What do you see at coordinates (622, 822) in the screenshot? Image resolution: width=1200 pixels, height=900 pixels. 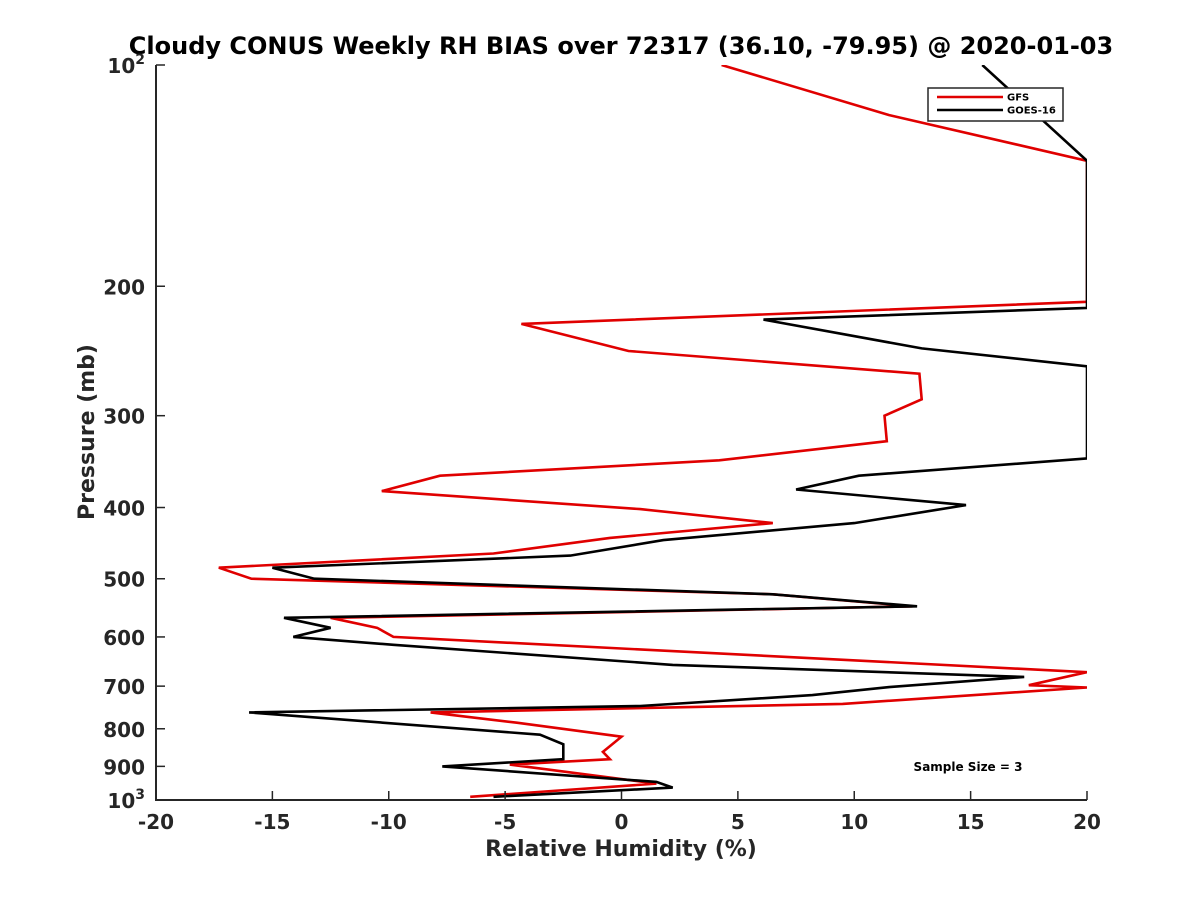 I see `x-tick-label: 0` at bounding box center [622, 822].